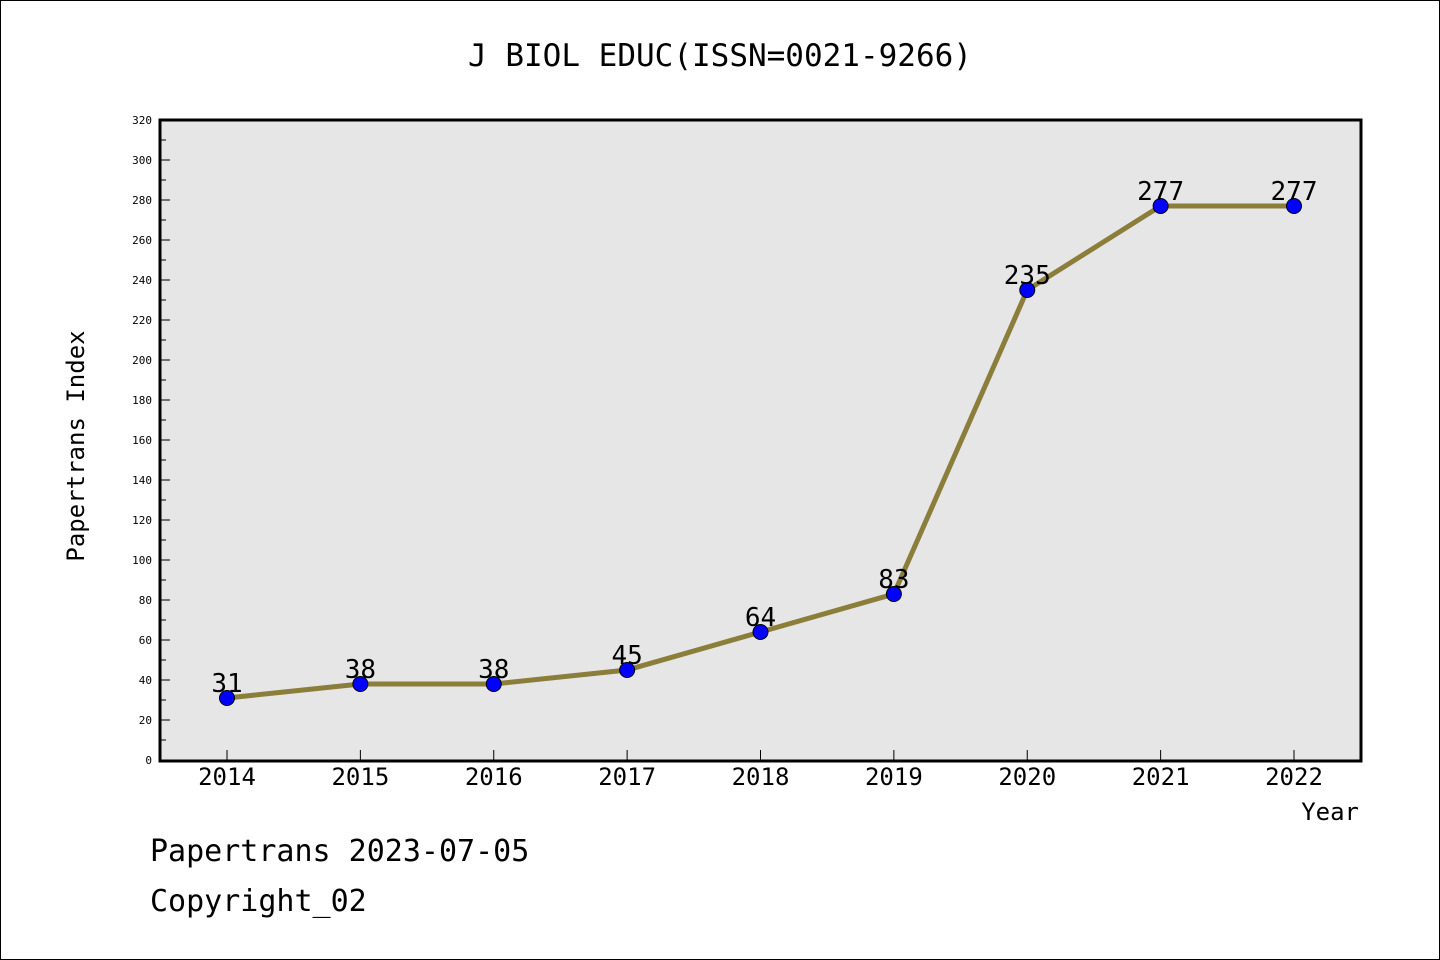 The image size is (1440, 960). I want to click on y-tick-label: 320, so click(142, 120).